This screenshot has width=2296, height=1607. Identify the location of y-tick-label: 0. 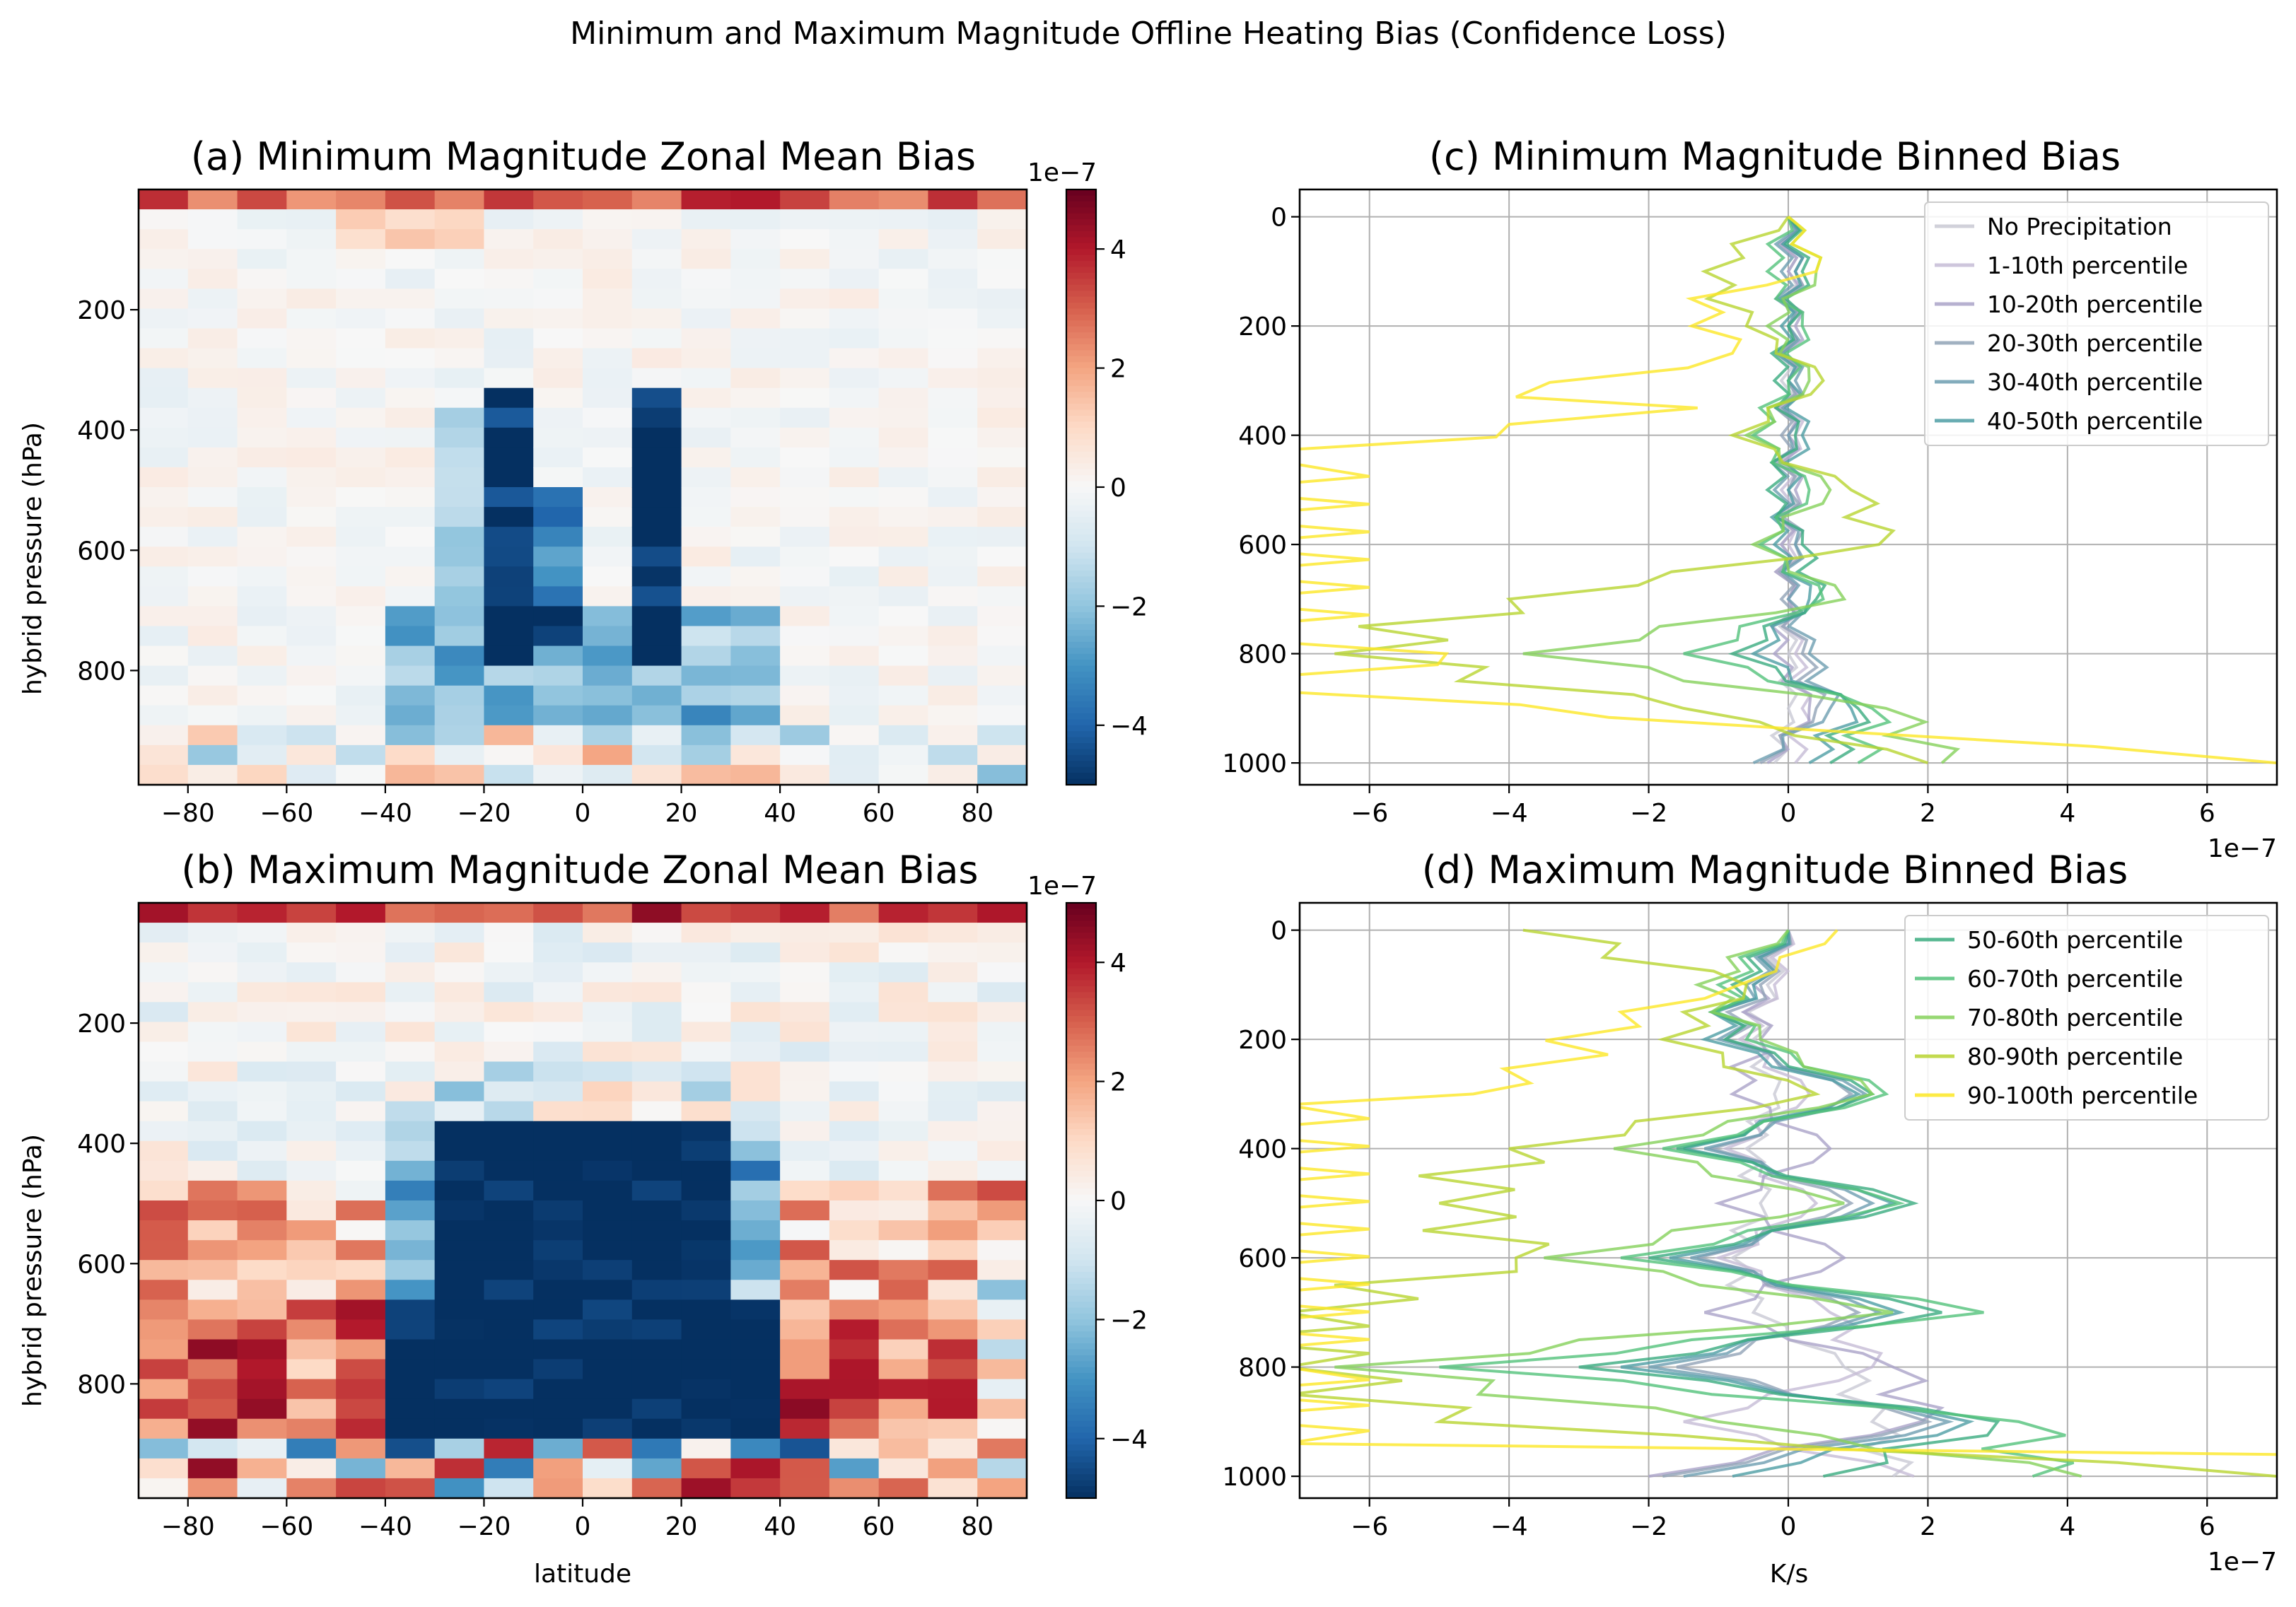
(1279, 218).